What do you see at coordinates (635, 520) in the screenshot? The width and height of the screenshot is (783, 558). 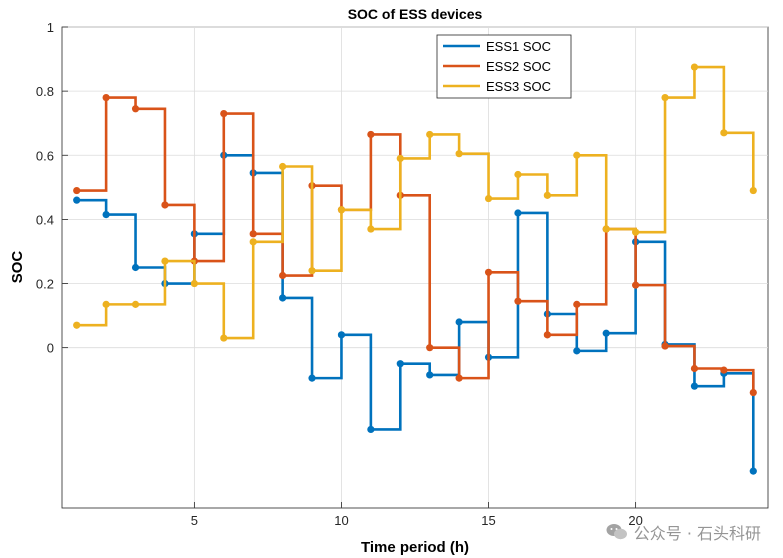 I see `x-tick-label: 20` at bounding box center [635, 520].